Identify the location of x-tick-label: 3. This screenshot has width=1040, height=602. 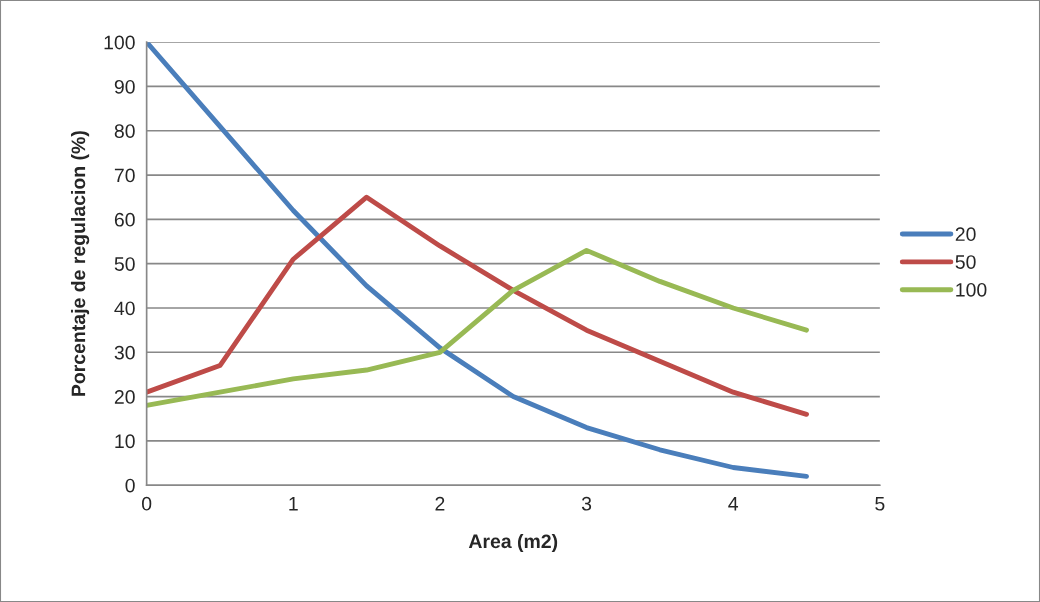
(586, 503).